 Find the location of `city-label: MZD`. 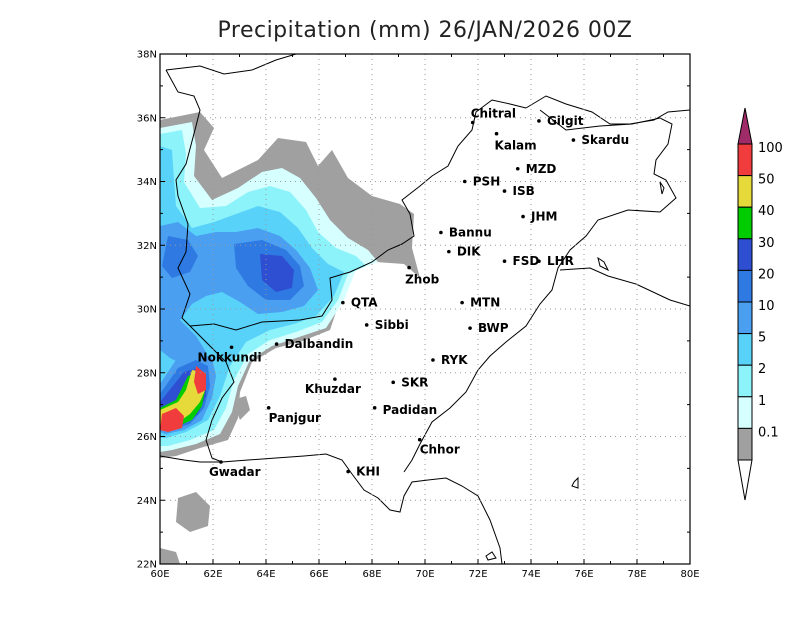

city-label: MZD is located at coordinates (541, 169).